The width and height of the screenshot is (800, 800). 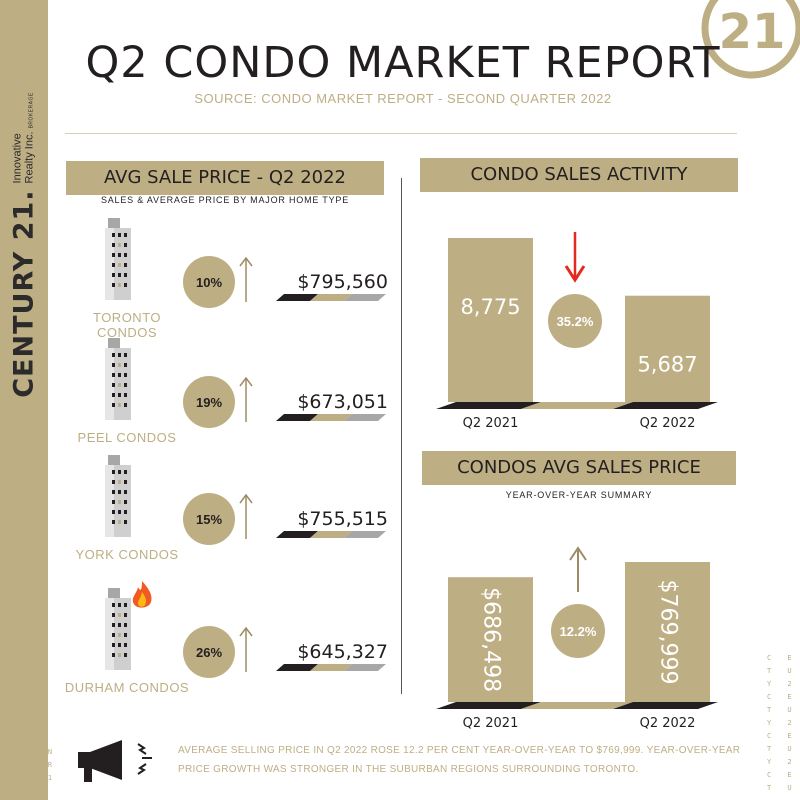 What do you see at coordinates (127, 437) in the screenshot?
I see `home-type-label: PEEL CONDOS` at bounding box center [127, 437].